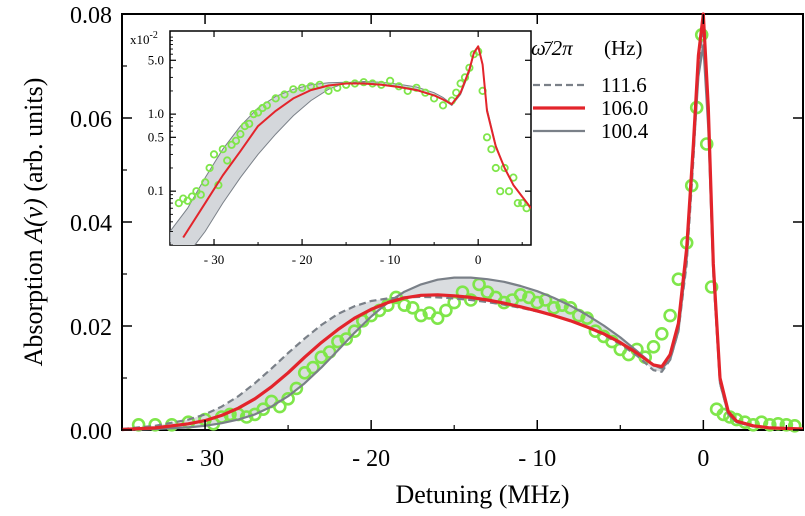 This screenshot has width=805, height=516. Describe the element at coordinates (205, 459) in the screenshot. I see `main-x-tick-label: - 30` at that location.